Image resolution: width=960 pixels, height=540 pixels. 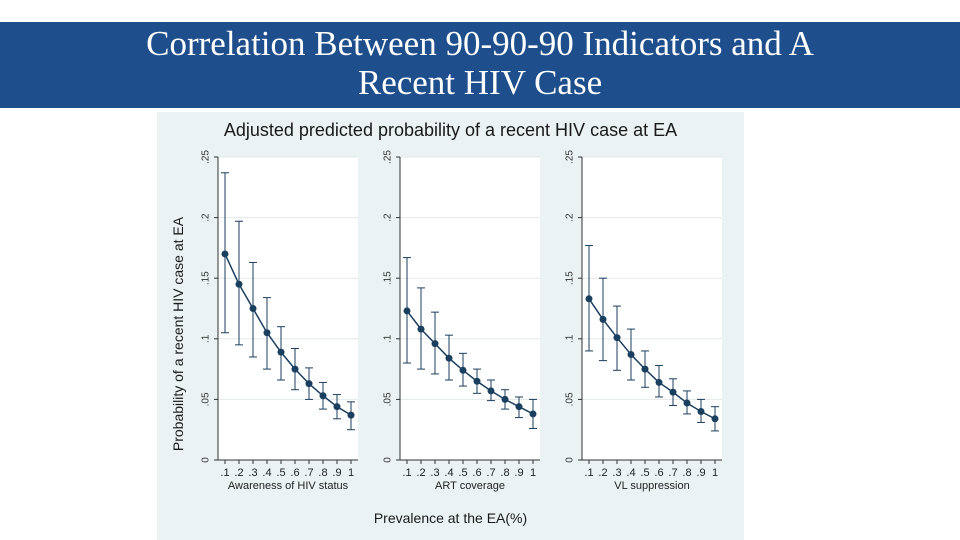 I want to click on panel-x-label: VL suppression, so click(x=651, y=486).